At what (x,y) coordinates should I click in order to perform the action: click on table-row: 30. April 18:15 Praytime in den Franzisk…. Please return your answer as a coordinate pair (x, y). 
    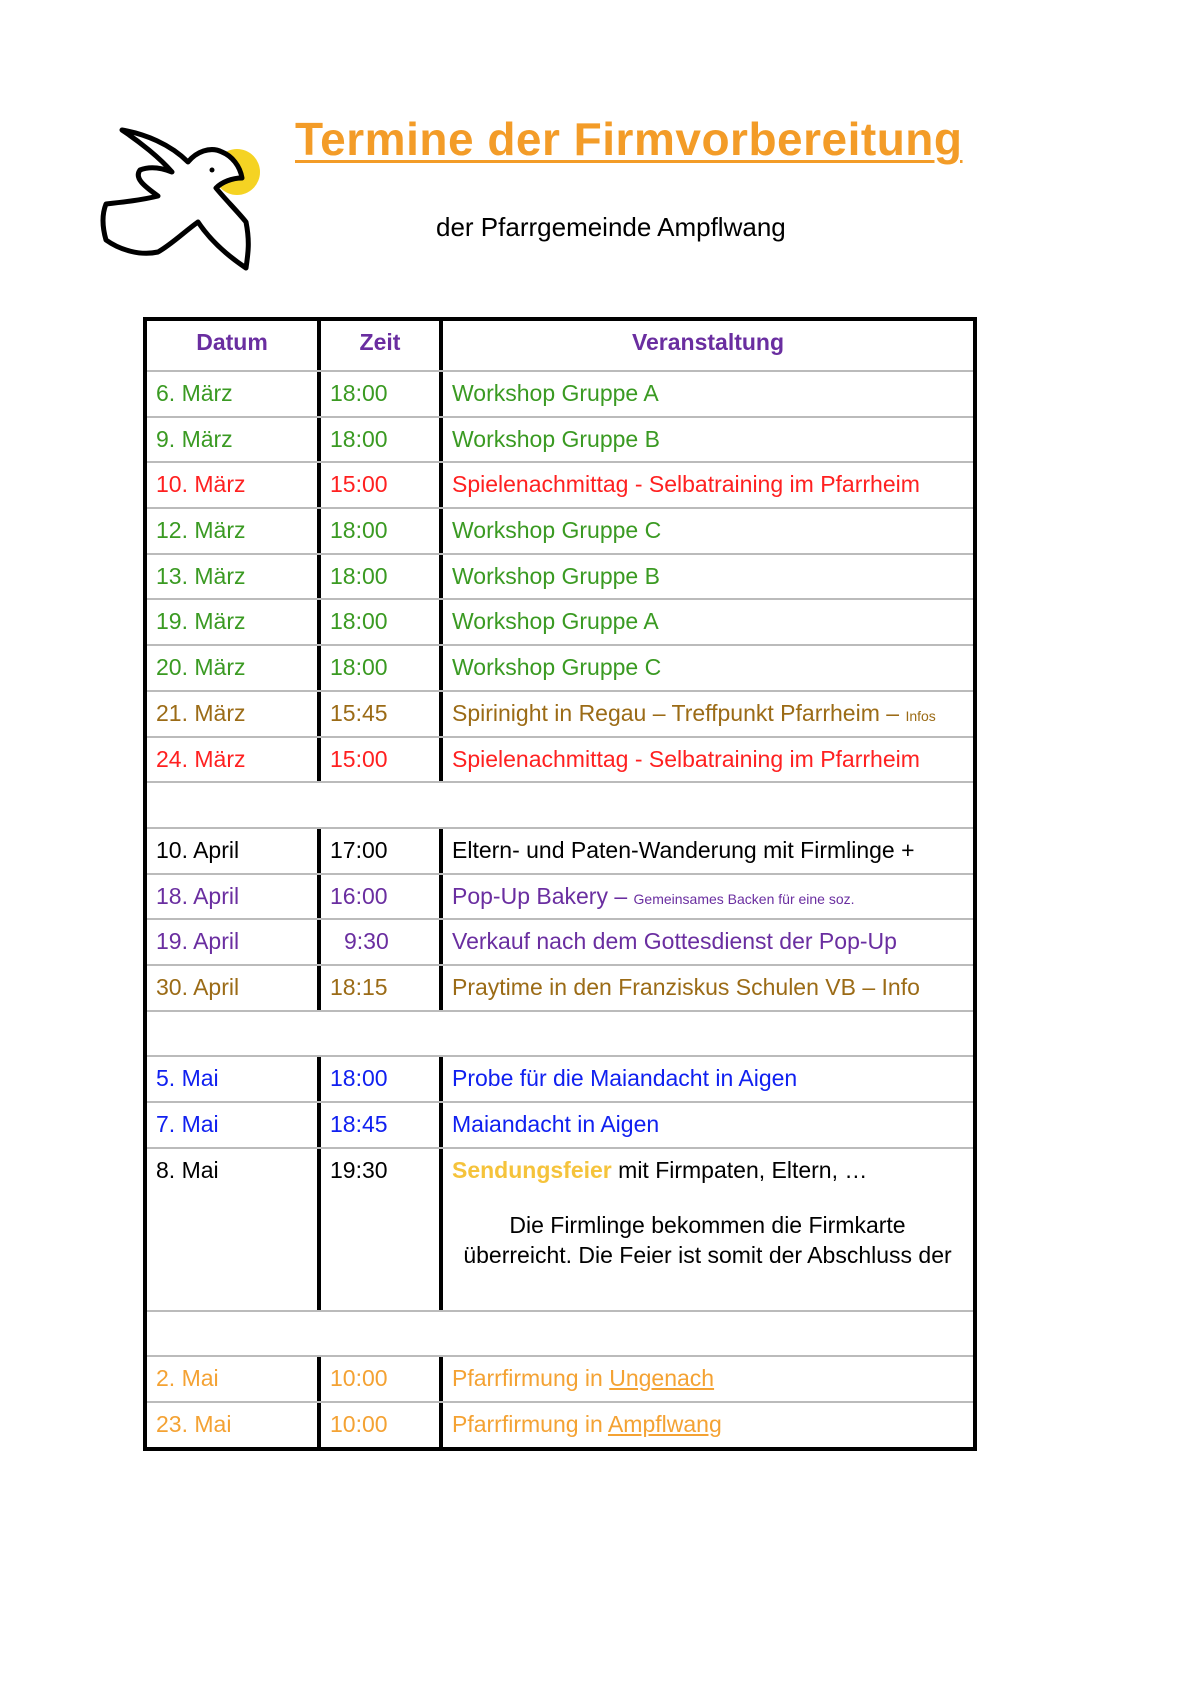
    Looking at the image, I should click on (560, 986).